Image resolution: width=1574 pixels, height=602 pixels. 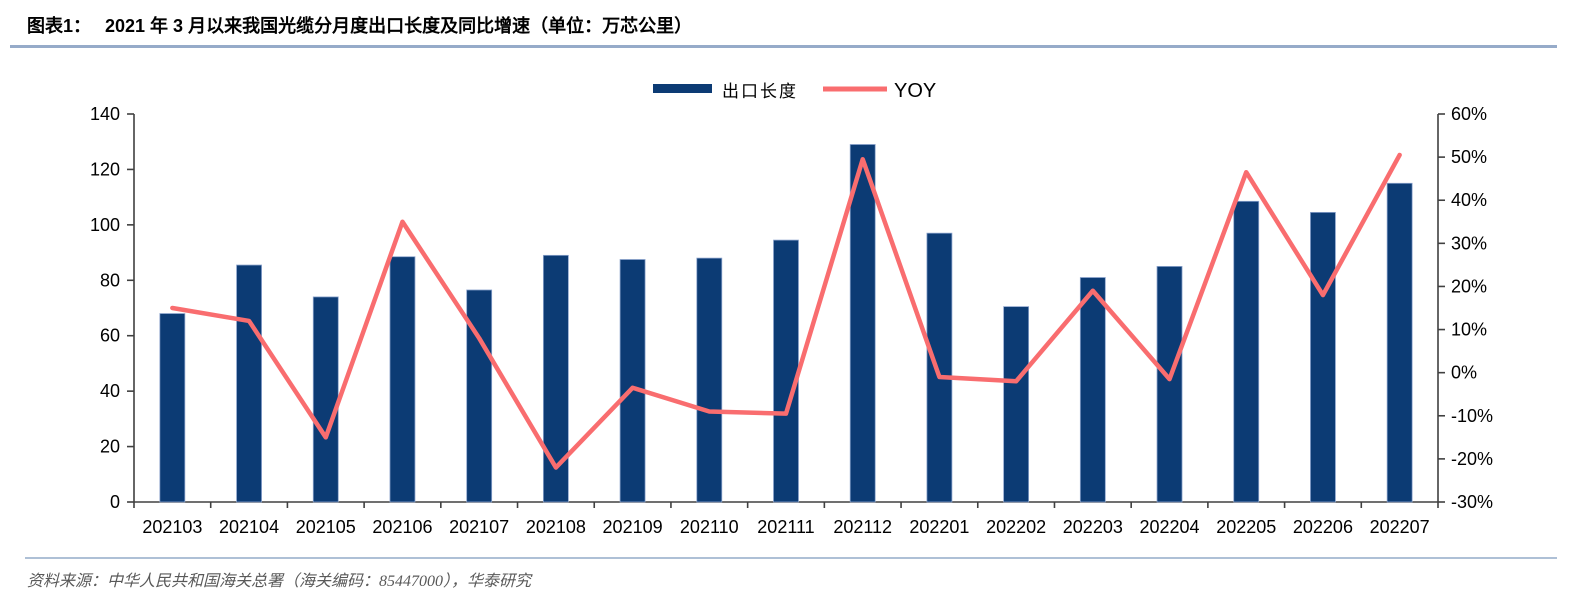 I want to click on right-axis-tick-label: 10%, so click(x=1469, y=330).